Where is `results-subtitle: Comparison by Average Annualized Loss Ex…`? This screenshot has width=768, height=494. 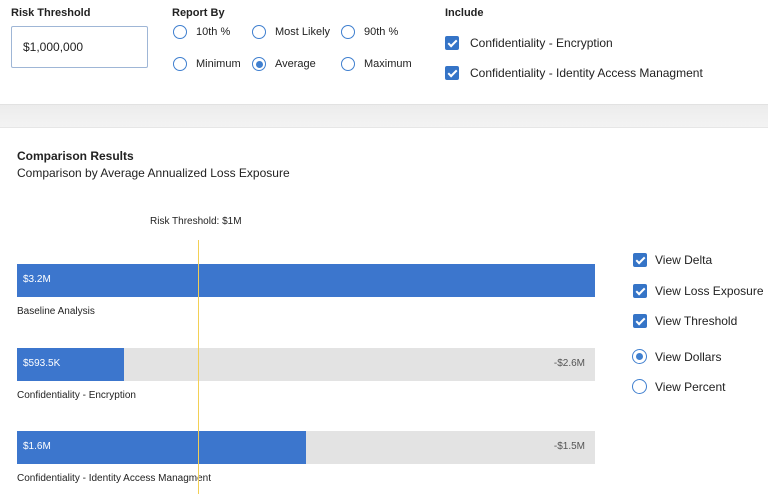 results-subtitle: Comparison by Average Annualized Loss Ex… is located at coordinates (153, 173).